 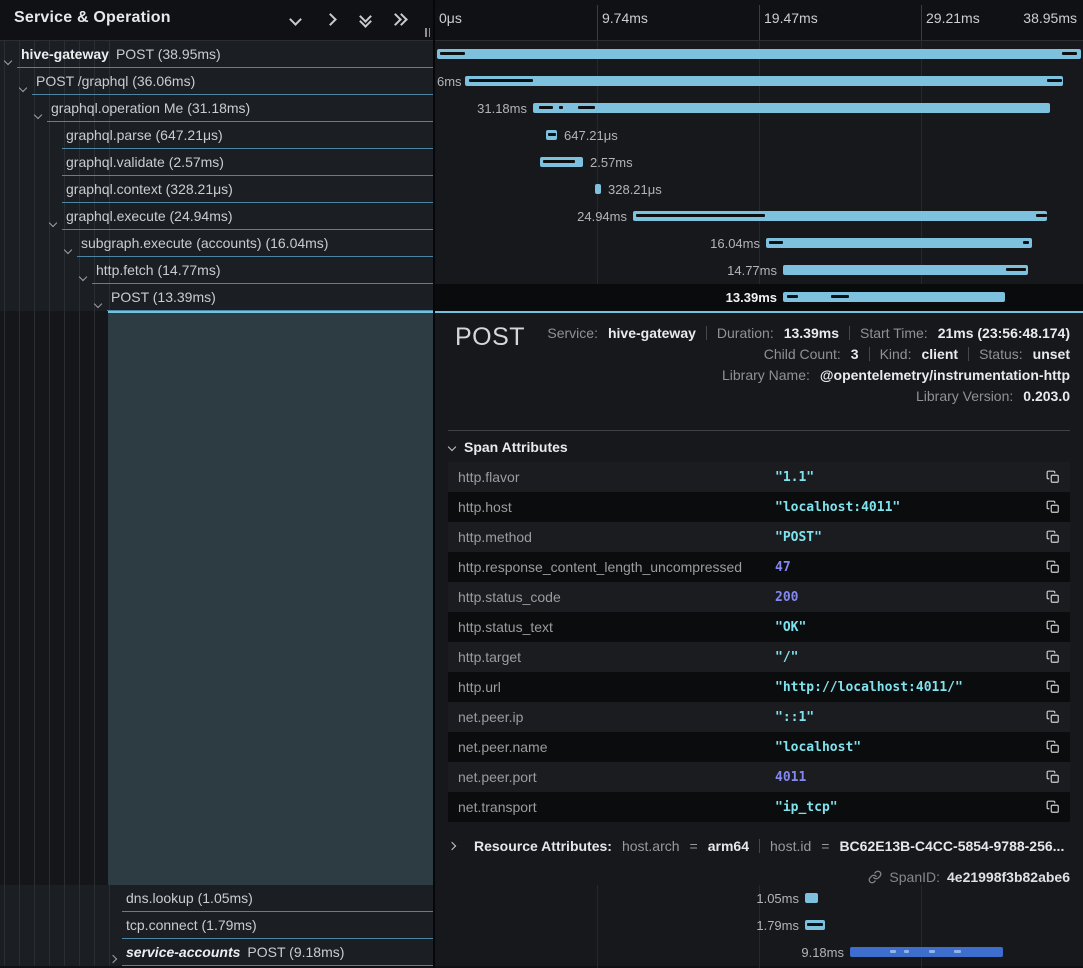 What do you see at coordinates (875, 877) in the screenshot?
I see `link-icon` at bounding box center [875, 877].